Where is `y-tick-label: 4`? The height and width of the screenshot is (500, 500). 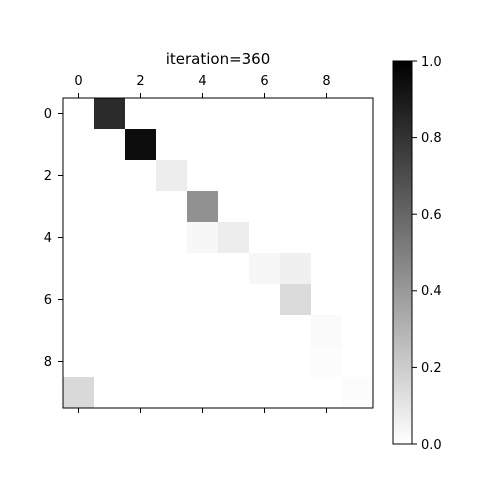 y-tick-label: 4 is located at coordinates (48, 238).